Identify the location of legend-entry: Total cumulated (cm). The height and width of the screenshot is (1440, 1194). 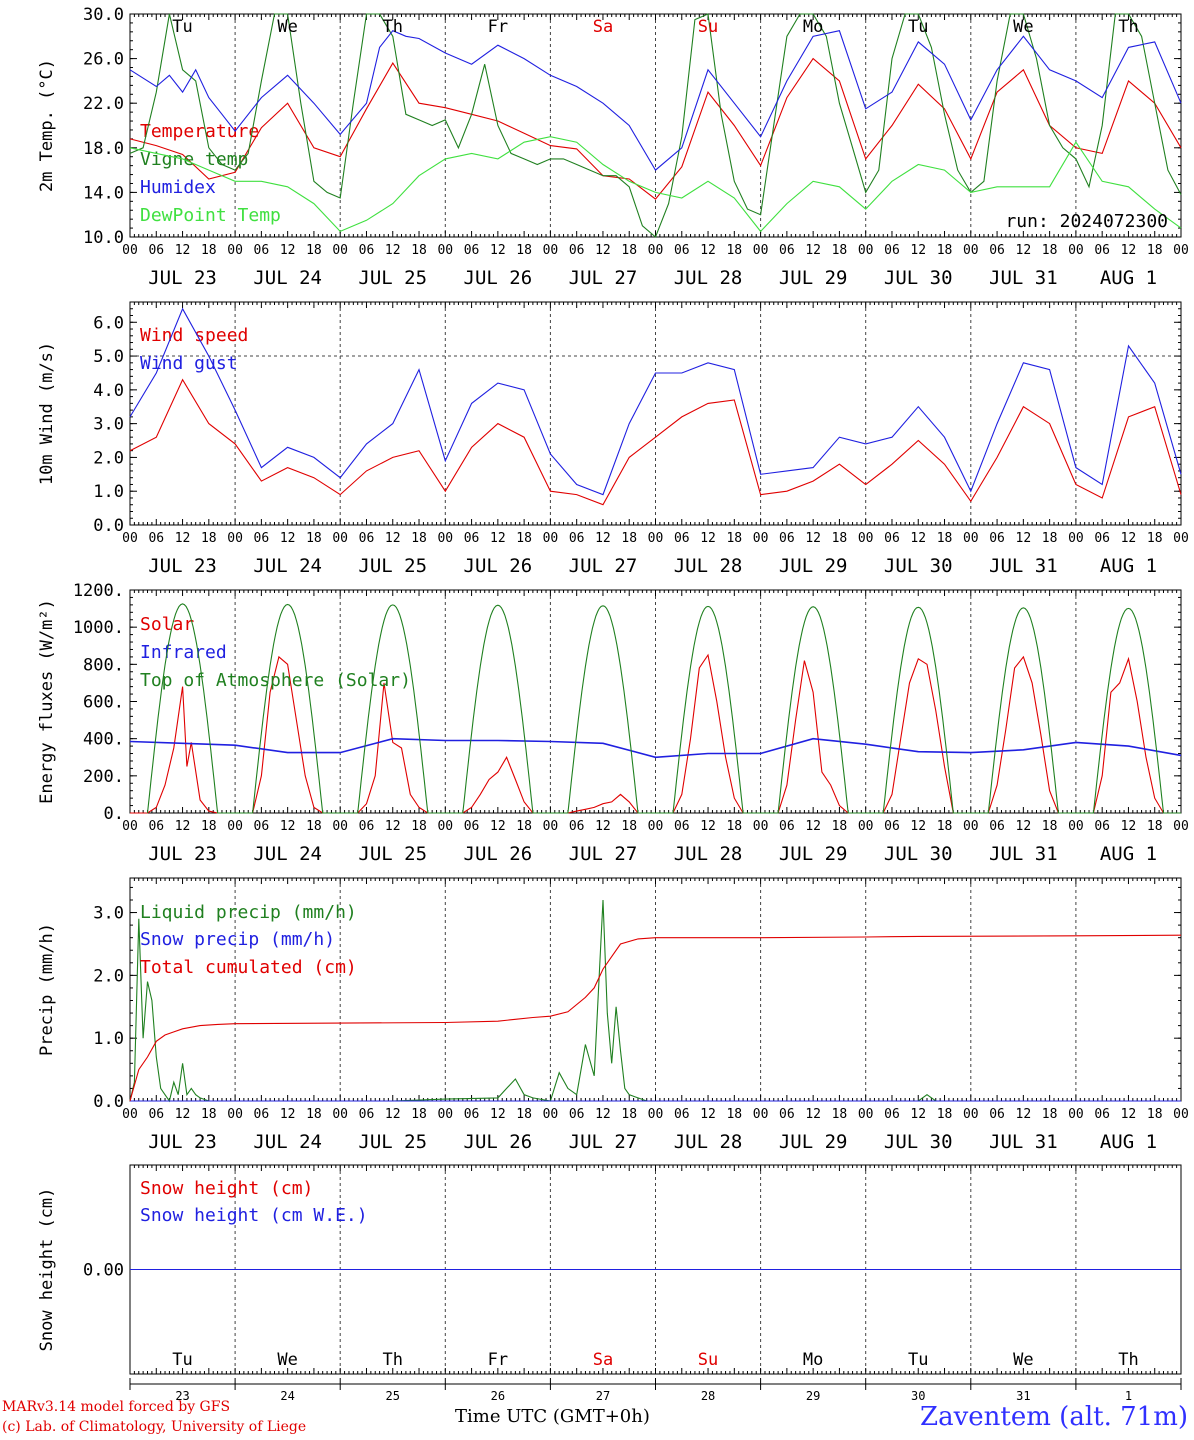
(248, 967).